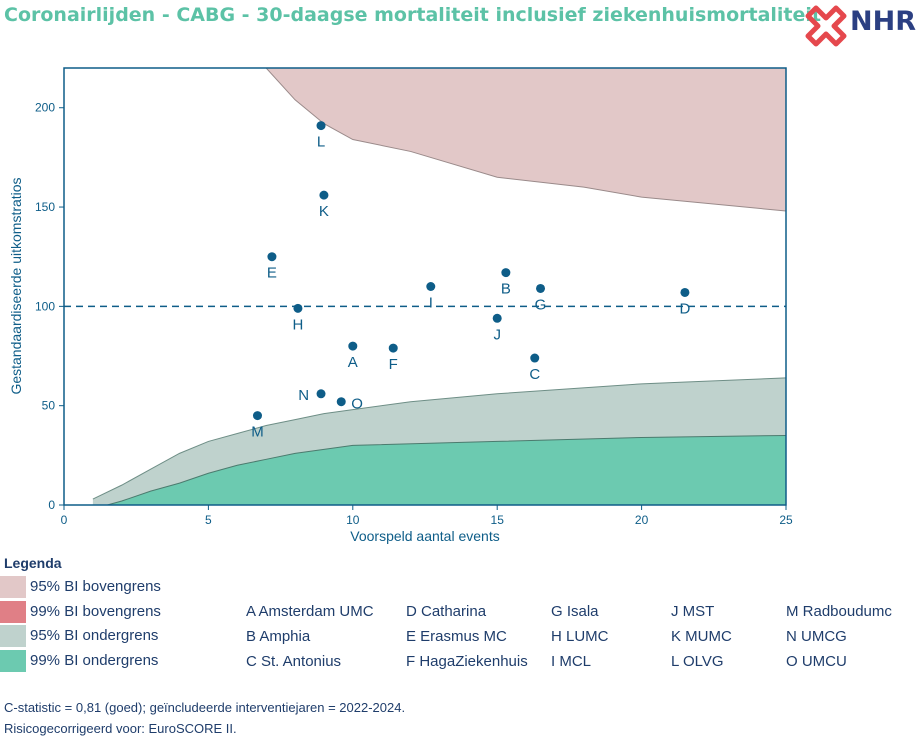 The image size is (917, 738). Describe the element at coordinates (357, 404) in the screenshot. I see `data-label-o: O` at that location.